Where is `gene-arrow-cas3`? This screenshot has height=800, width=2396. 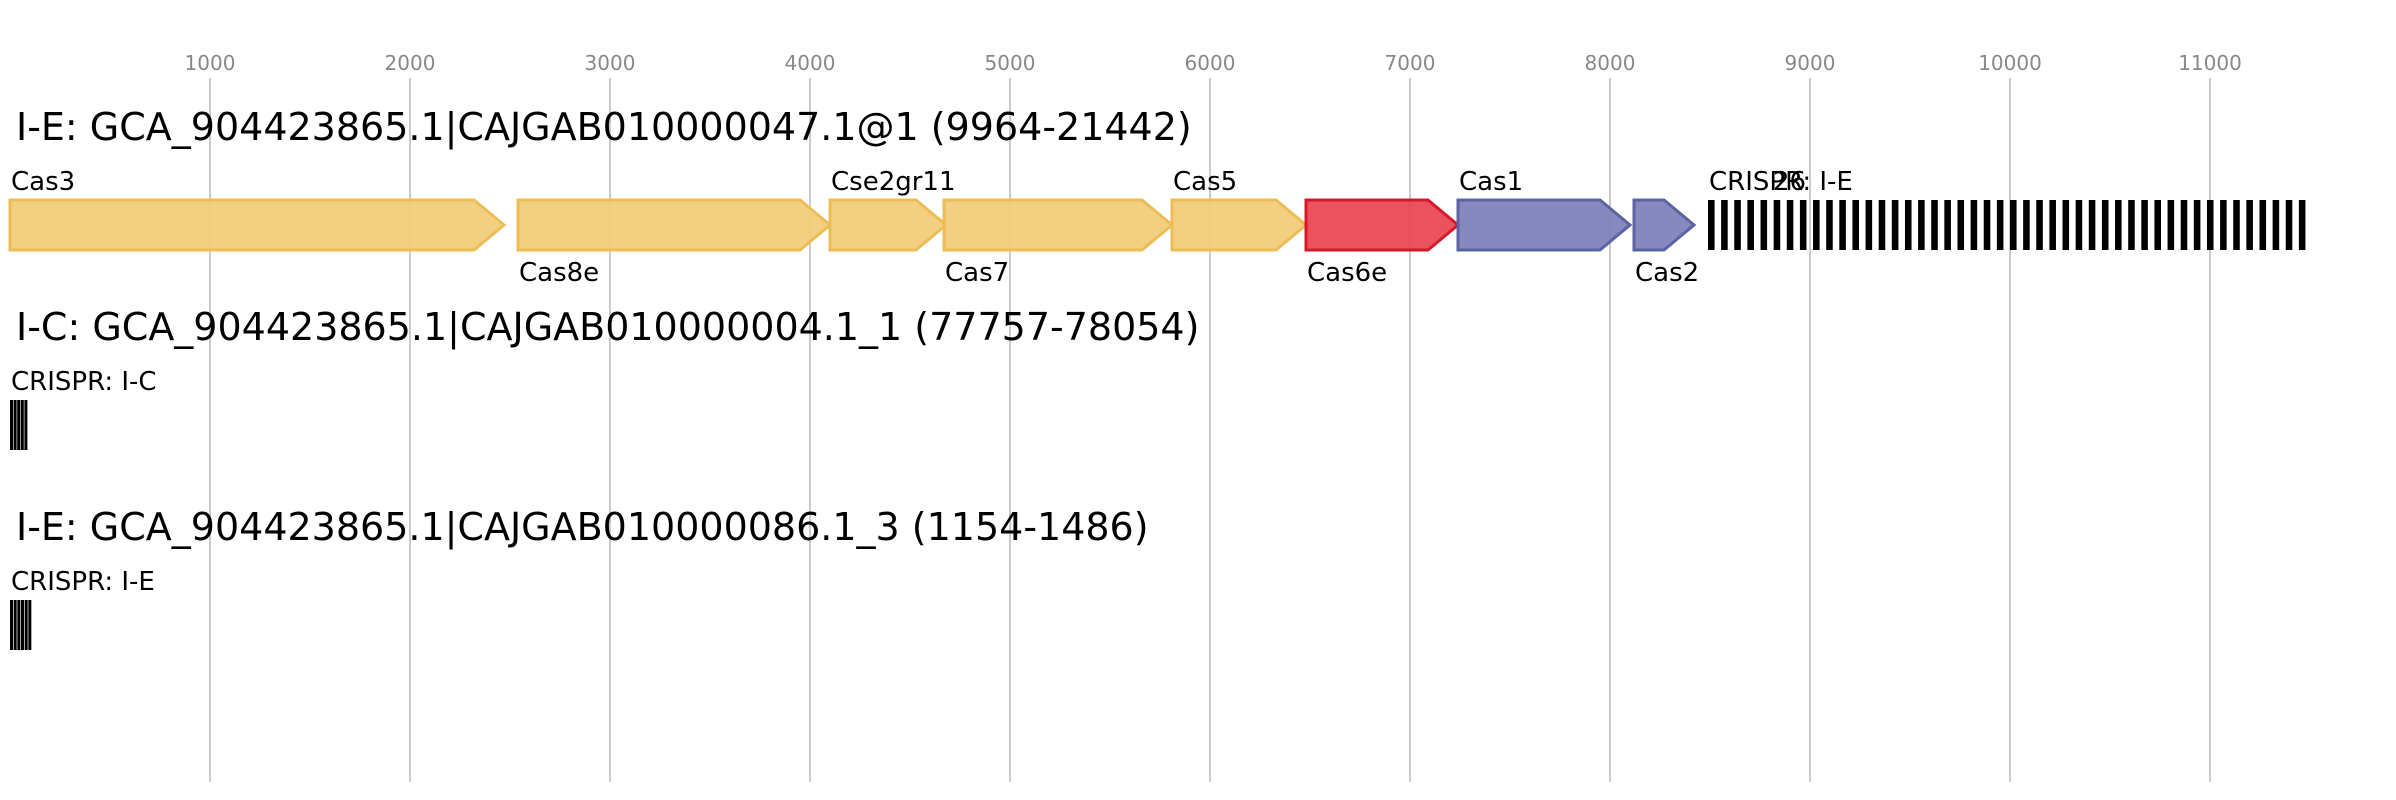
gene-arrow-cas3 is located at coordinates (257, 225).